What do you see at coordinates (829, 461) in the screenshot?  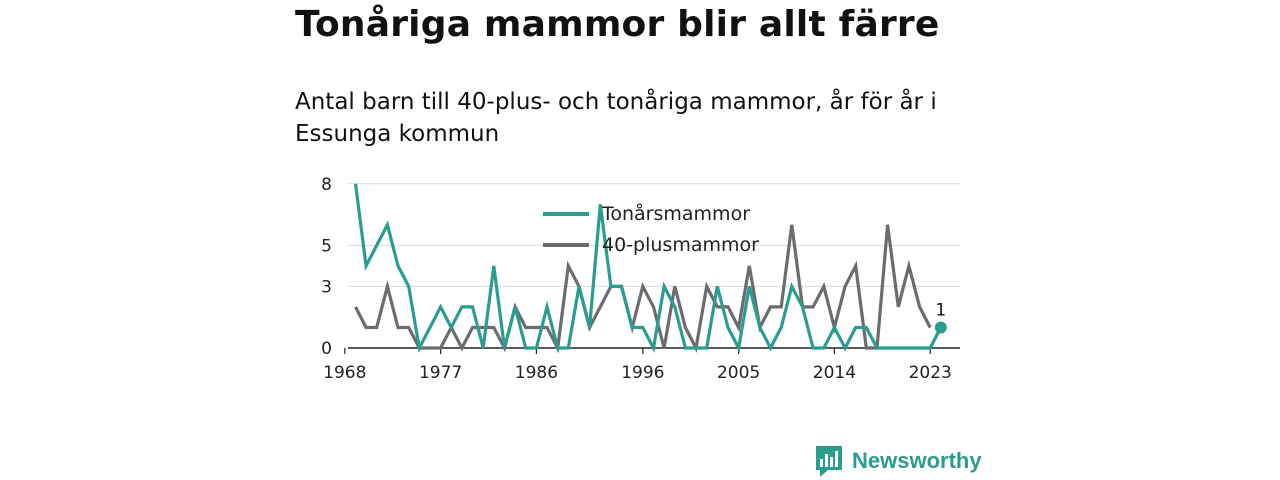 I see `bar-chart-icon` at bounding box center [829, 461].